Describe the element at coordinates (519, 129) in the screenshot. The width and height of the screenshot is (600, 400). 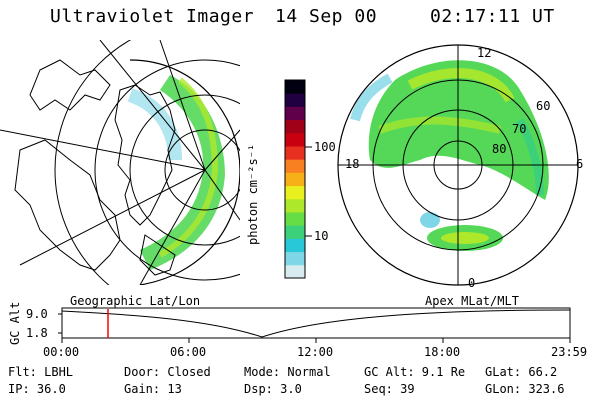
I see `mlat-label-70: 70` at that location.